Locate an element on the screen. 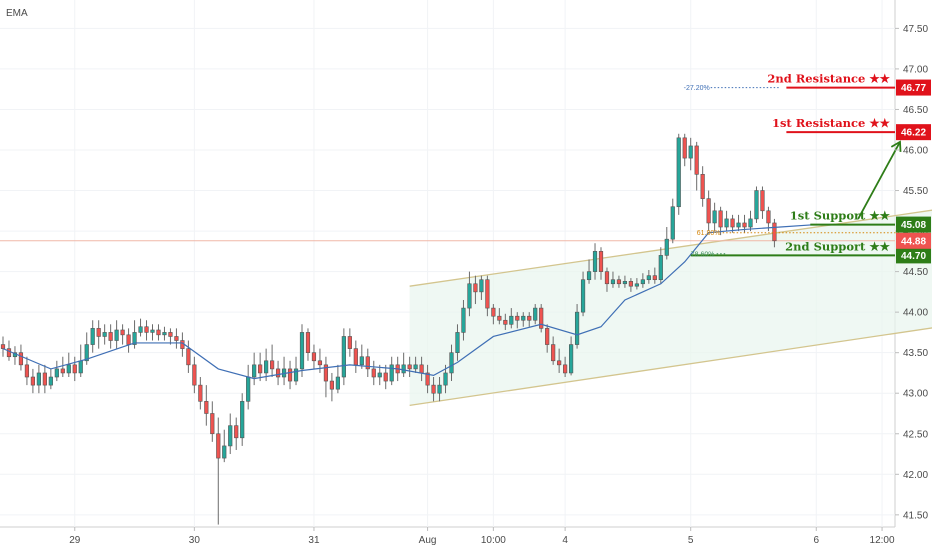  channel-lower-line is located at coordinates (670, 363).